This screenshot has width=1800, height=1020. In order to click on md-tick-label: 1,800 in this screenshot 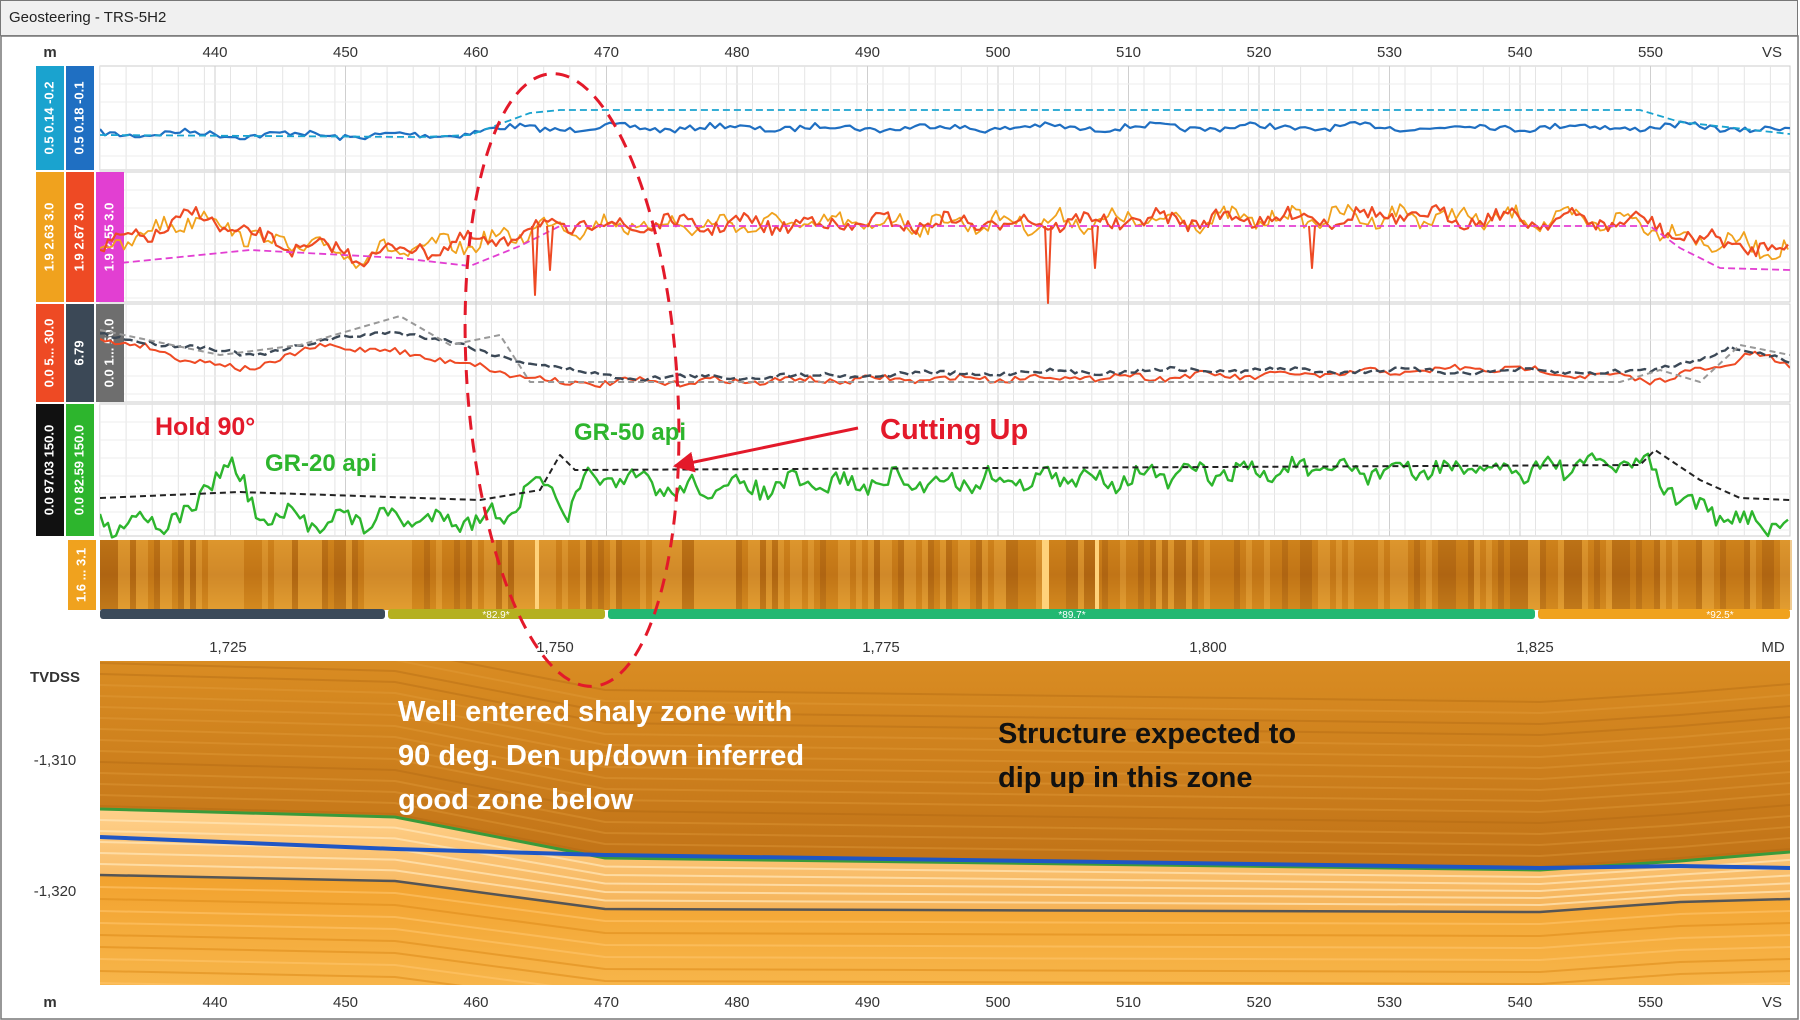, I will do `click(1208, 647)`.